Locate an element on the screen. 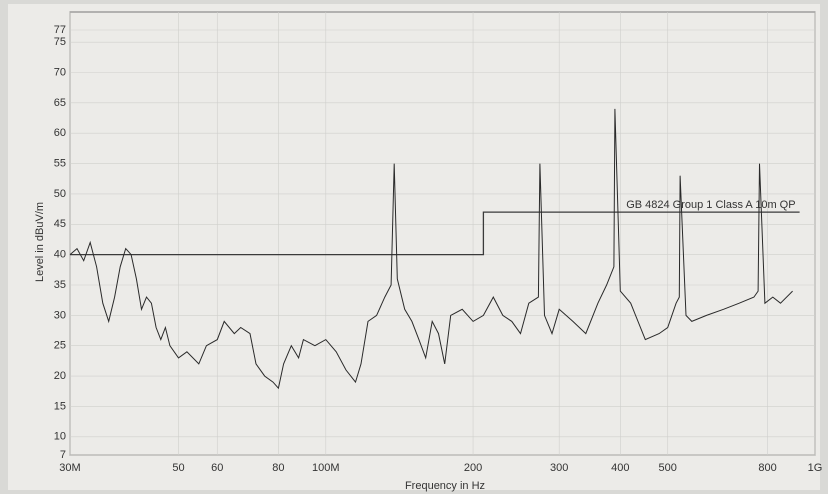  y-tick-label: 7 is located at coordinates (63, 455).